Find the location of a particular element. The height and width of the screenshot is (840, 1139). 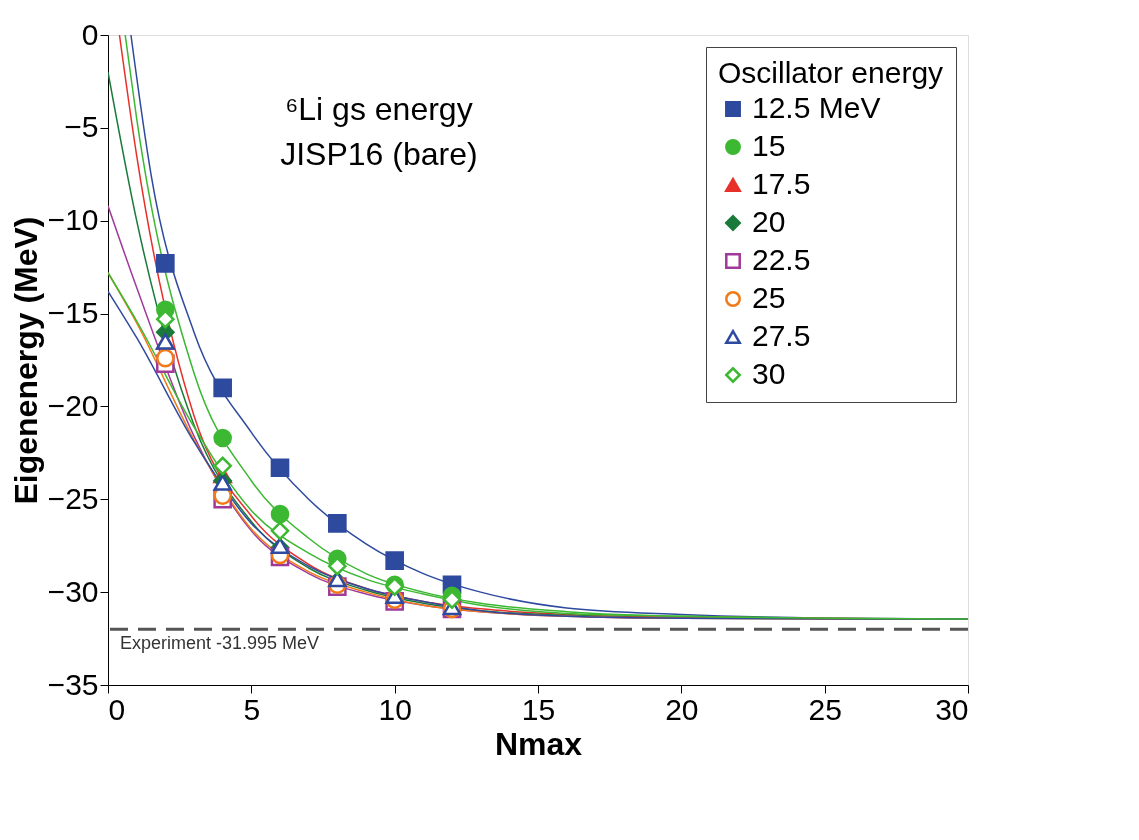

legend-label: 22.5 is located at coordinates (781, 259).